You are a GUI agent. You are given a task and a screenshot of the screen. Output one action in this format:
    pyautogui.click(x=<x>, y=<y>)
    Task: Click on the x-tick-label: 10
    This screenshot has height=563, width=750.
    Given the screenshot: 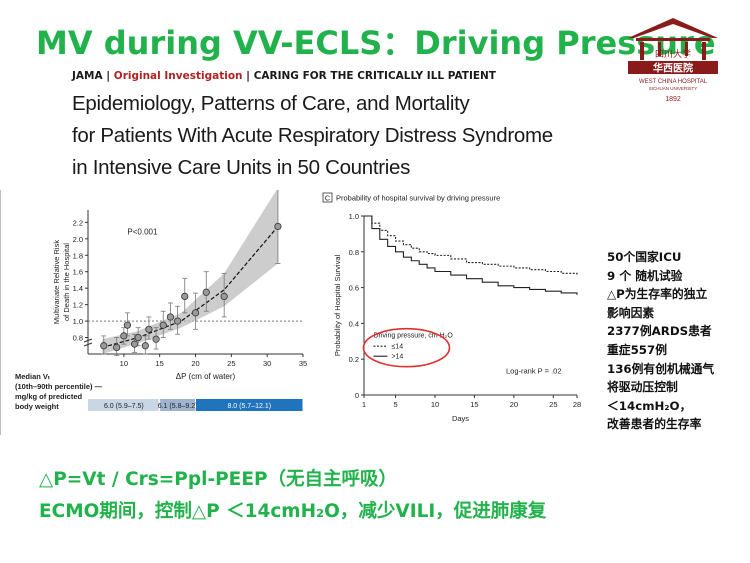 What is the action you would take?
    pyautogui.click(x=435, y=404)
    